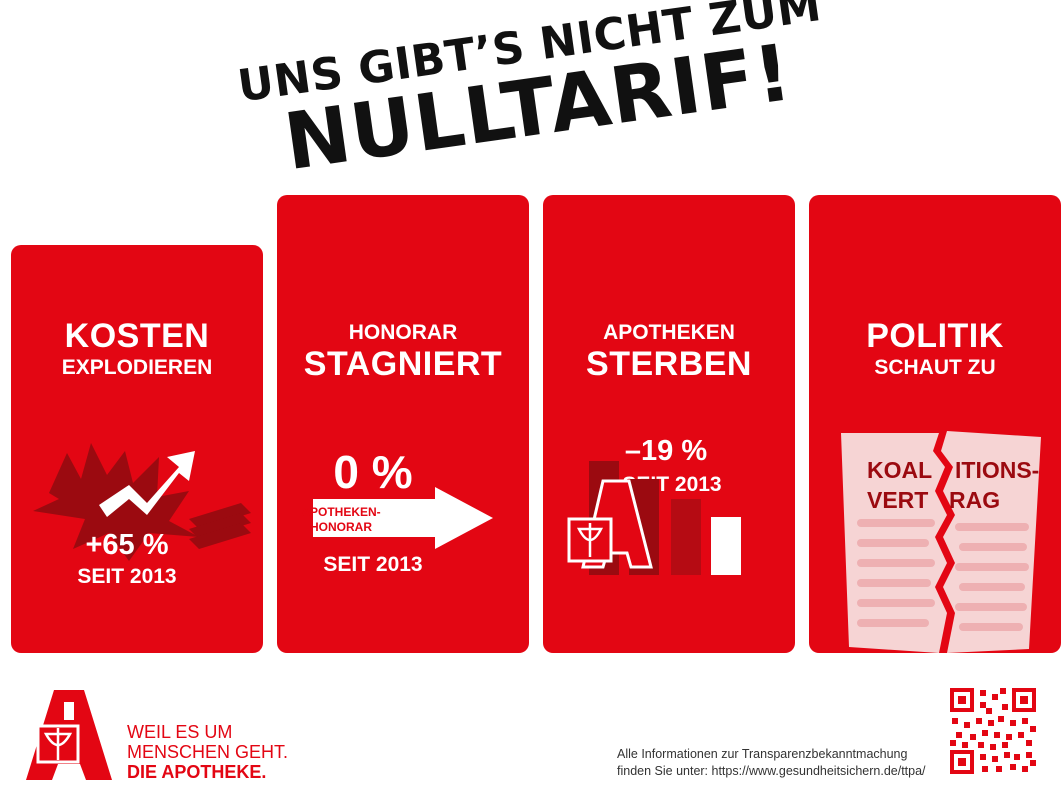  I want to click on panel-apotheken: APOTHEKEN STERBEN –19 % SEIT 2013, so click(669, 424).